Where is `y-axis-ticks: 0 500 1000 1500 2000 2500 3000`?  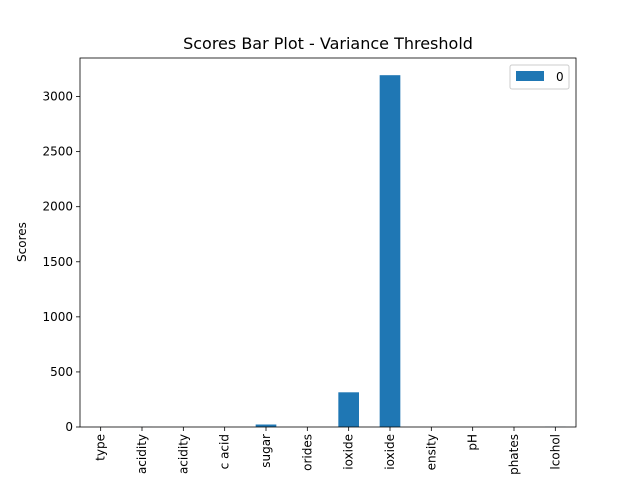 y-axis-ticks: 0 500 1000 1500 2000 2500 3000 is located at coordinates (61, 262).